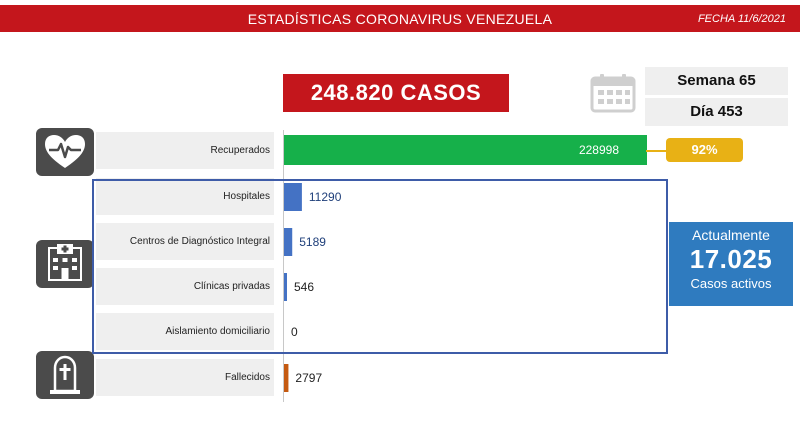  Describe the element at coordinates (185, 241) in the screenshot. I see `label-centros-diagnostico: Centros de Diagnóstico Integral` at that location.